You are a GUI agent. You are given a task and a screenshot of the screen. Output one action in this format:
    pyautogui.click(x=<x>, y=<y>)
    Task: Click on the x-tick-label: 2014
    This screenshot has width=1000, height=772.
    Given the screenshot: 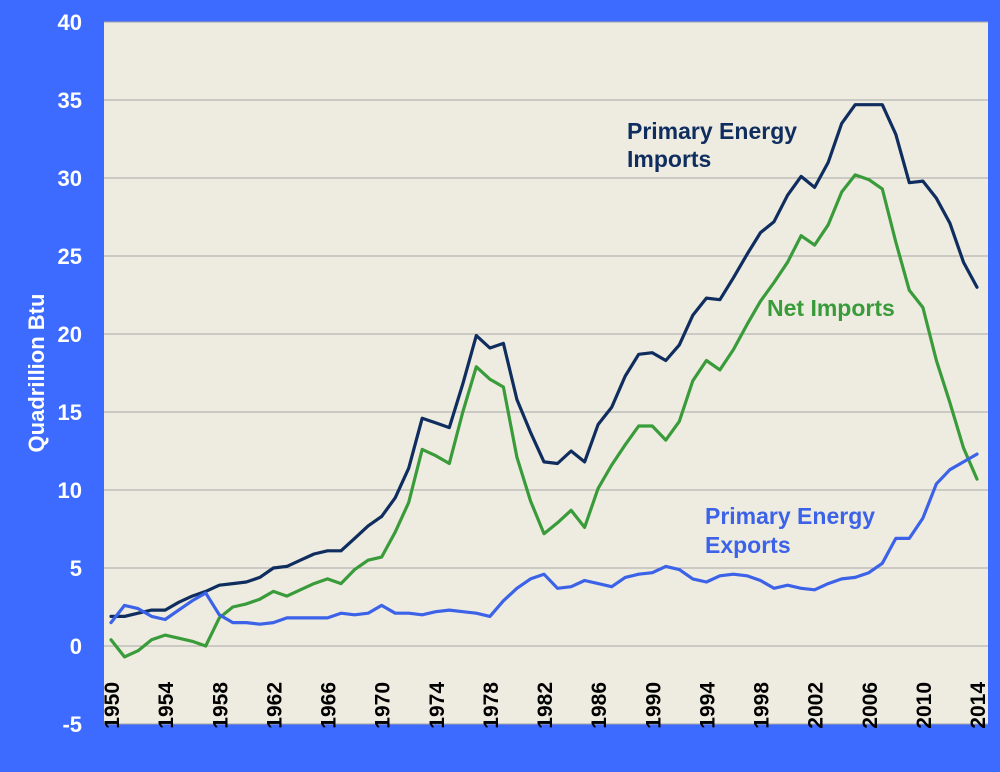 What is the action you would take?
    pyautogui.click(x=978, y=705)
    